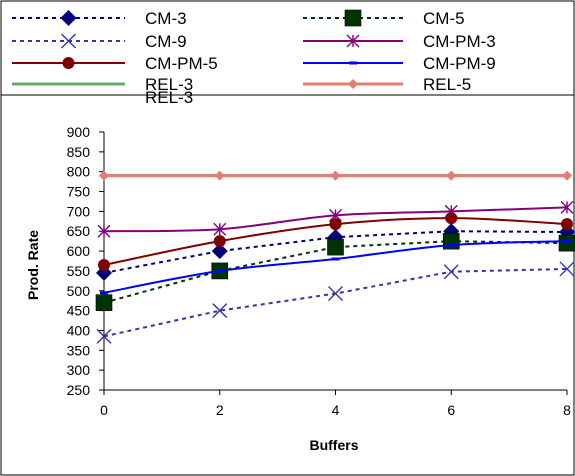 The height and width of the screenshot is (476, 575). I want to click on legend-label-cm-pm-3: CM-PM-3, so click(459, 41).